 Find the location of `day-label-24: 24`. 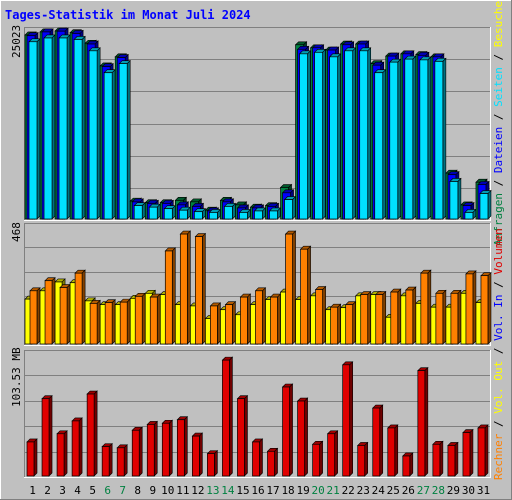

day-label-24: 24 is located at coordinates (379, 490).